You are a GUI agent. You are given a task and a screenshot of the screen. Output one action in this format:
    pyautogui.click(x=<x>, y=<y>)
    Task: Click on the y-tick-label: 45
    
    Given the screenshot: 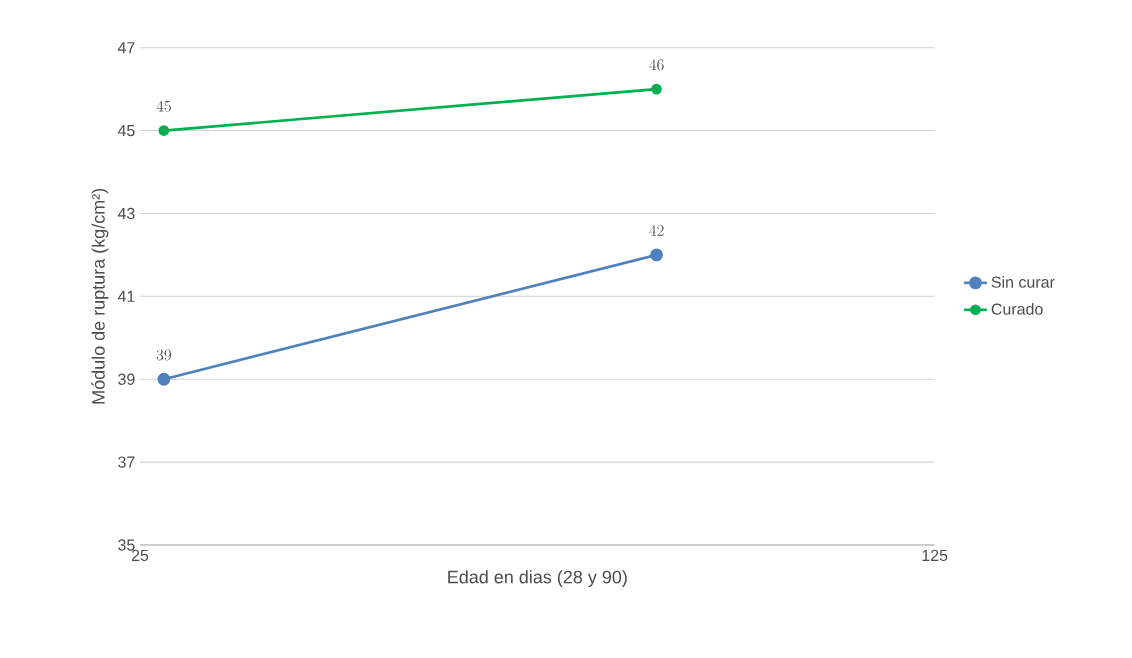 What is the action you would take?
    pyautogui.click(x=126, y=130)
    